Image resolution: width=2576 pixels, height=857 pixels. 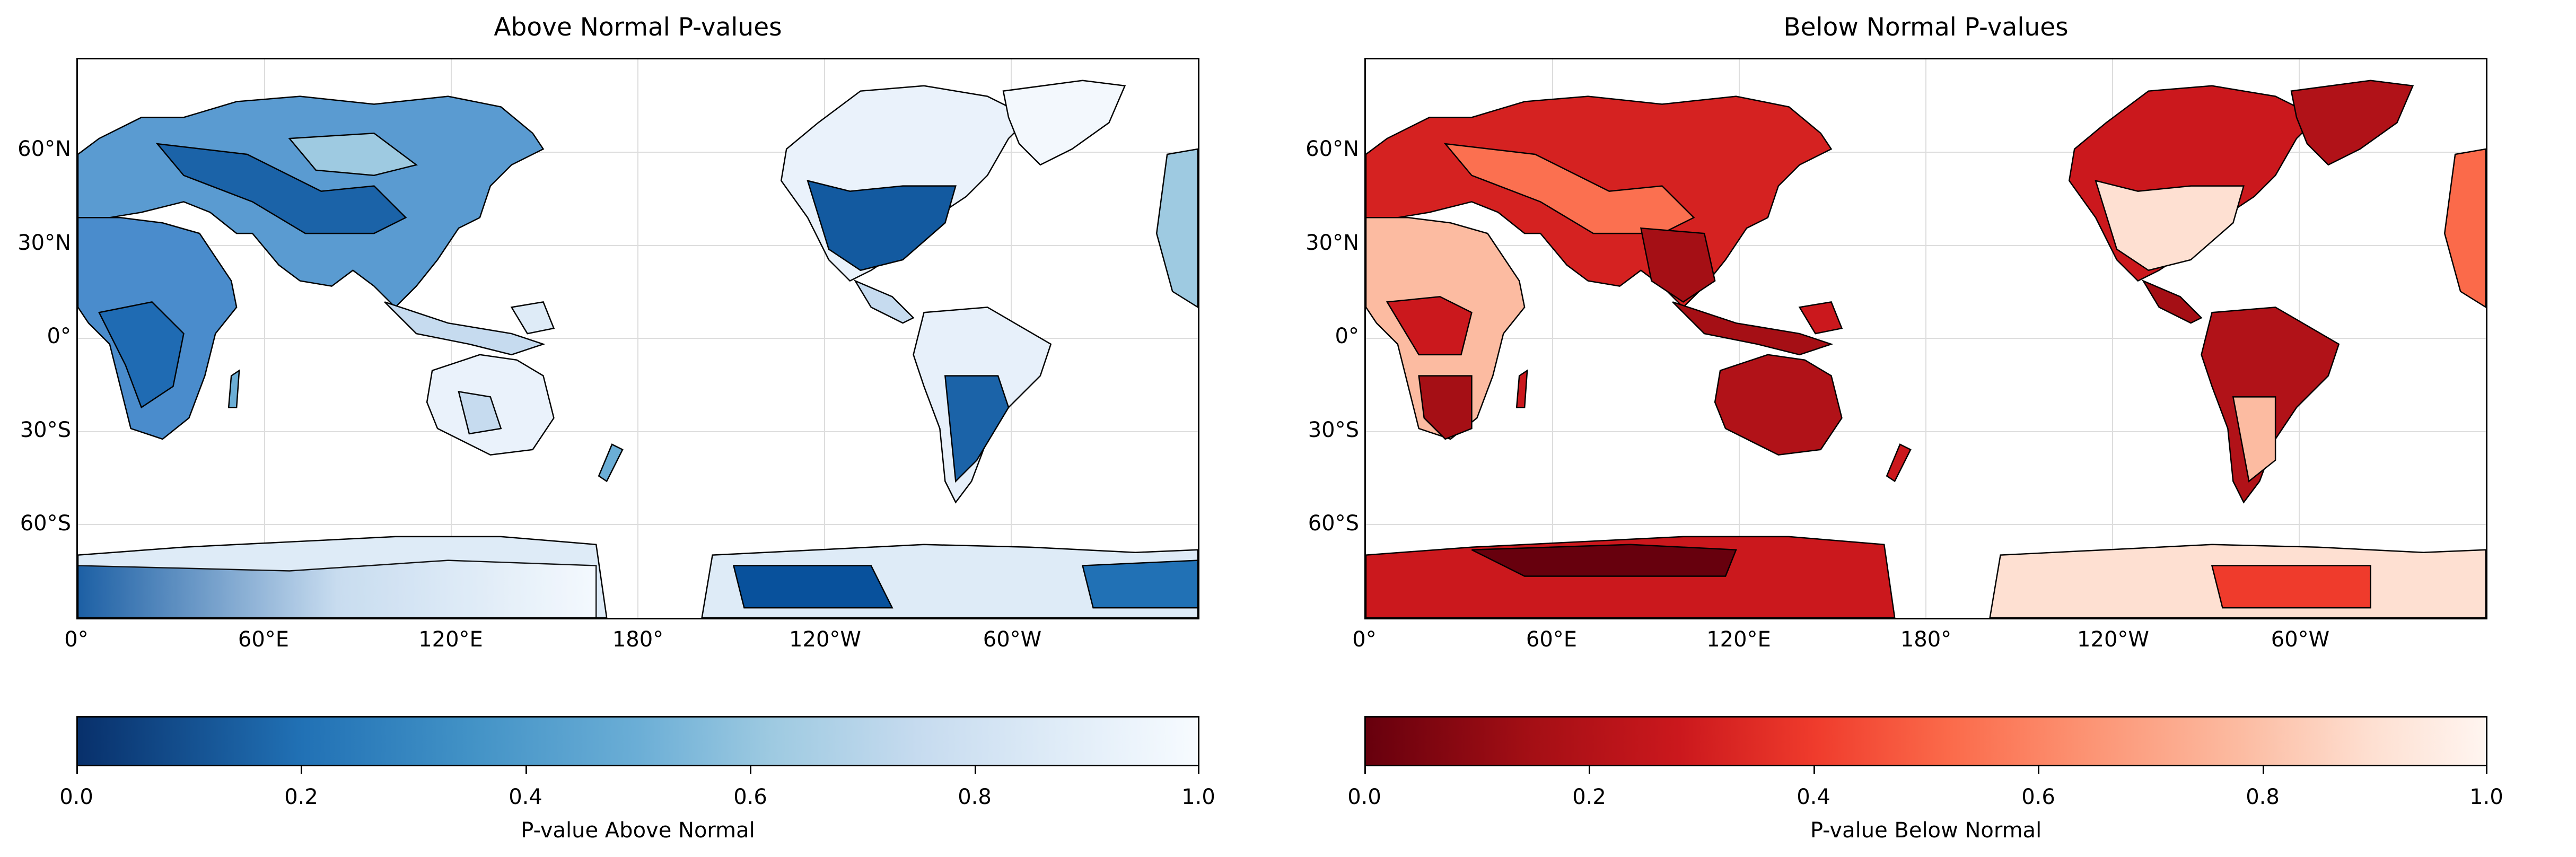 I want to click on map-title: Below Normal P-values, so click(x=1926, y=27).